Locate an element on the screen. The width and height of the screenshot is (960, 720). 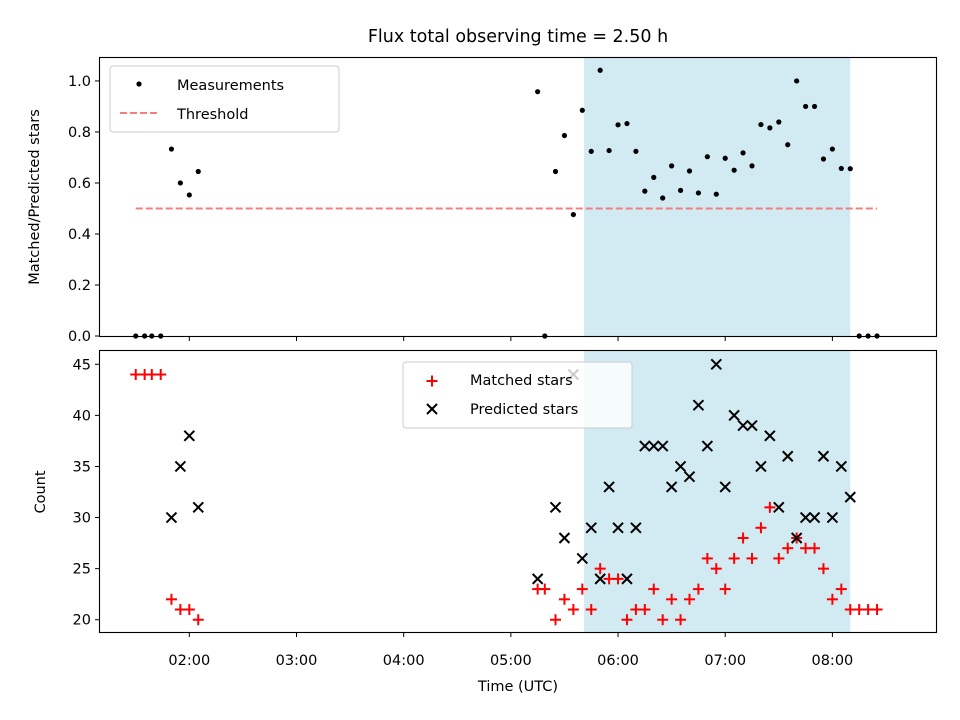
x-tick-label: 08:00 is located at coordinates (832, 661).